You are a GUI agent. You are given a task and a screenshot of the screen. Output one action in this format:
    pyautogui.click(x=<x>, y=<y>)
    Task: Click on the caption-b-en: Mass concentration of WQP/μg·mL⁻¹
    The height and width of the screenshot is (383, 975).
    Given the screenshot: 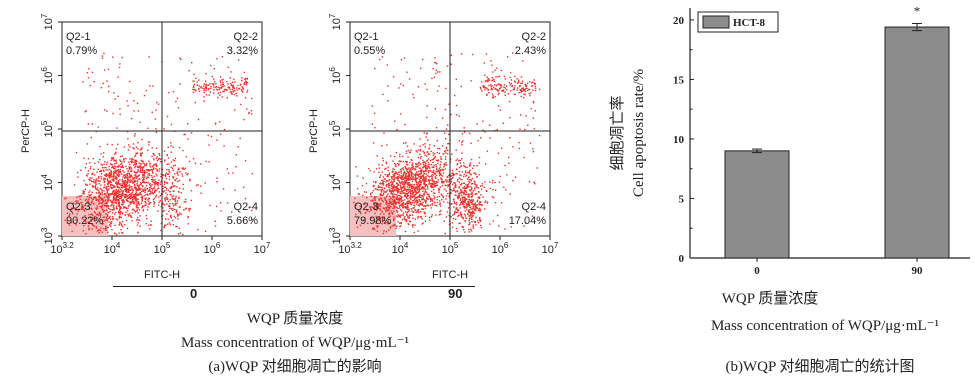 What is the action you would take?
    pyautogui.click(x=825, y=326)
    